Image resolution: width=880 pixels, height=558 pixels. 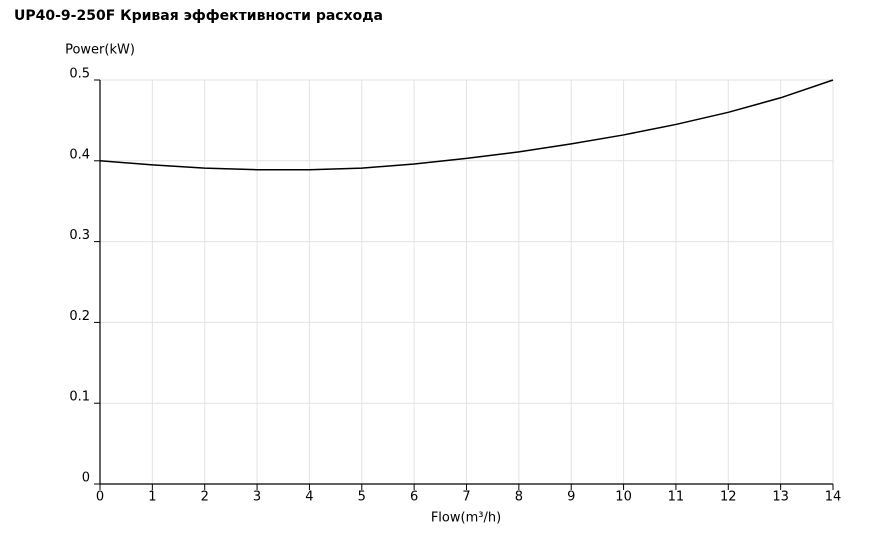 What do you see at coordinates (466, 125) in the screenshot?
I see `data-line` at bounding box center [466, 125].